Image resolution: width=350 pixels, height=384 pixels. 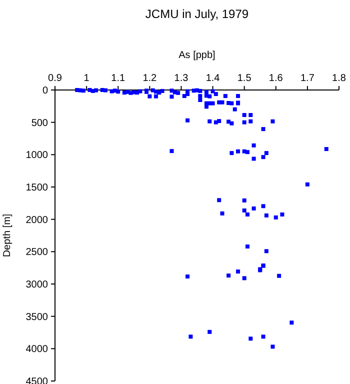 What do you see at coordinates (339, 78) in the screenshot?
I see `x-tick-label: 1.8` at bounding box center [339, 78].